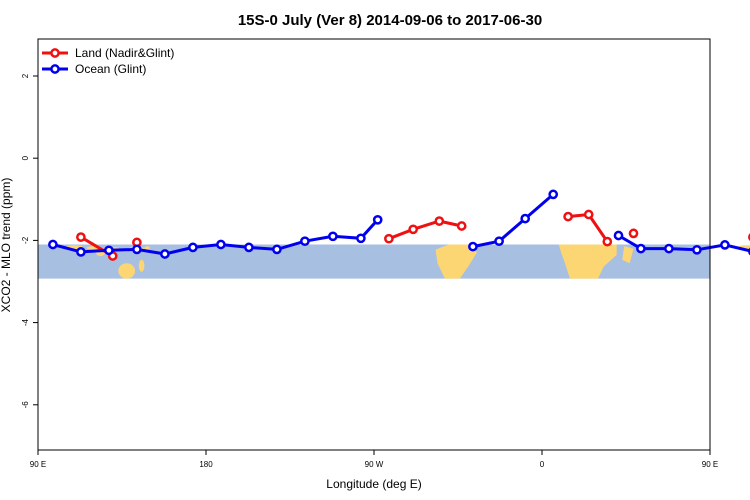 This screenshot has width=750, height=500. I want to click on land-africa, so click(587, 261).